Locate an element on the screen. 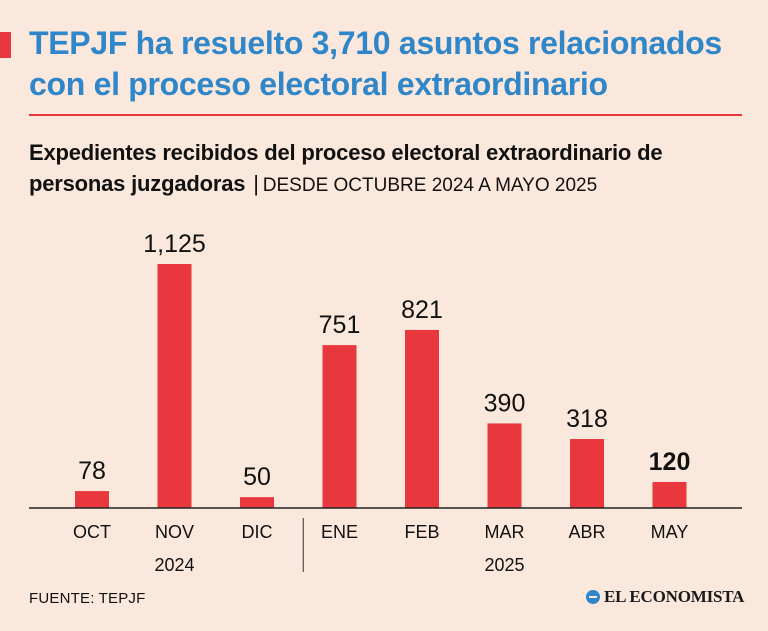 The width and height of the screenshot is (768, 631). x-tick-feb: FEB is located at coordinates (421, 532).